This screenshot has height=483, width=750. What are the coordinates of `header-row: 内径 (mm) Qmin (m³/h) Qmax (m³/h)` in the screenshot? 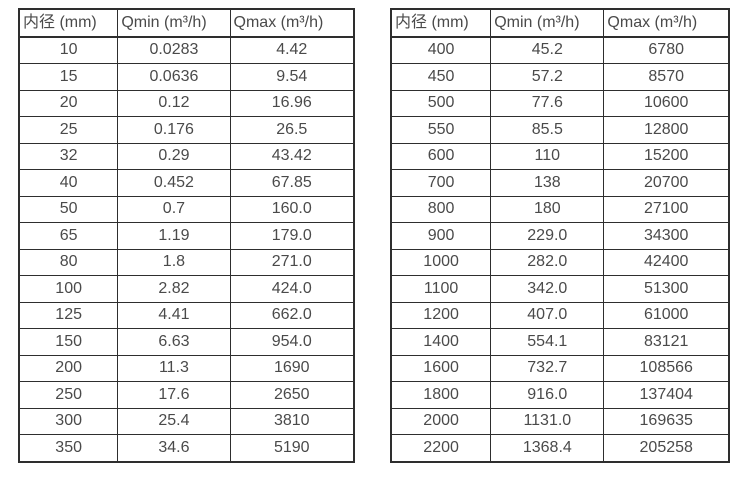 It's located at (186, 23).